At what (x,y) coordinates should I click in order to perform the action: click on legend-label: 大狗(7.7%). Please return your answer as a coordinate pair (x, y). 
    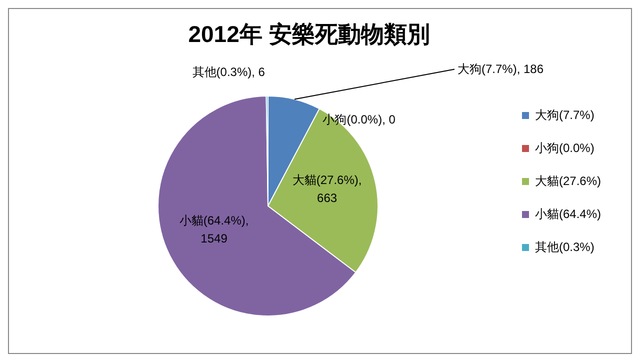
    Looking at the image, I should click on (564, 115).